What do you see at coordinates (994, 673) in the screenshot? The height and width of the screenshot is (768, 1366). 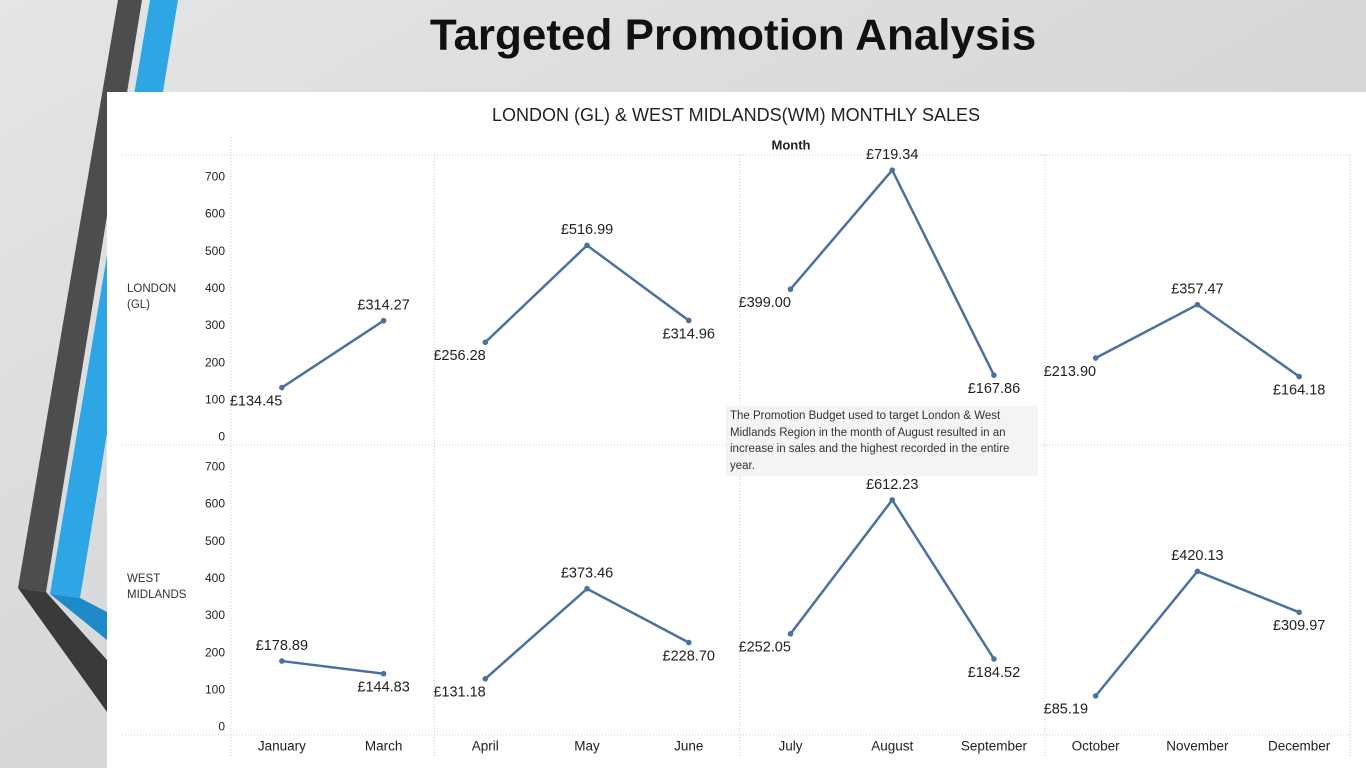 I see `data-label: £184.52` at bounding box center [994, 673].